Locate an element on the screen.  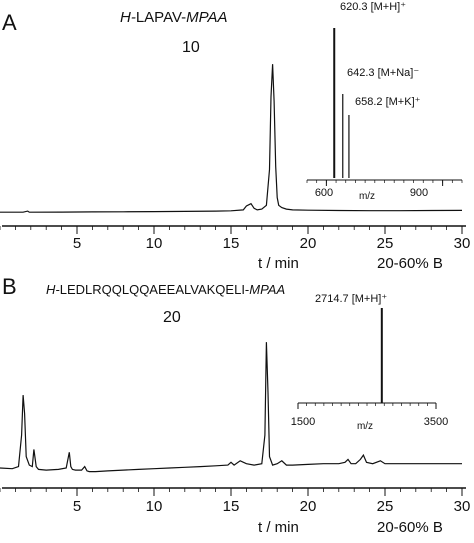
compound-title-b: H-LEDLRQQLQQAEEALVAKQELI-MPAA is located at coordinates (165, 289).